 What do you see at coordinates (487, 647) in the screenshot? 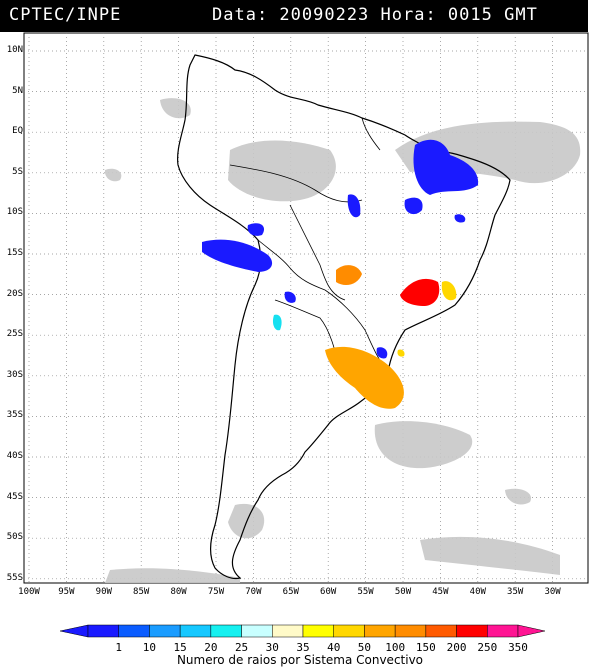
I see `colorbar-tick-label: 250` at bounding box center [487, 647].